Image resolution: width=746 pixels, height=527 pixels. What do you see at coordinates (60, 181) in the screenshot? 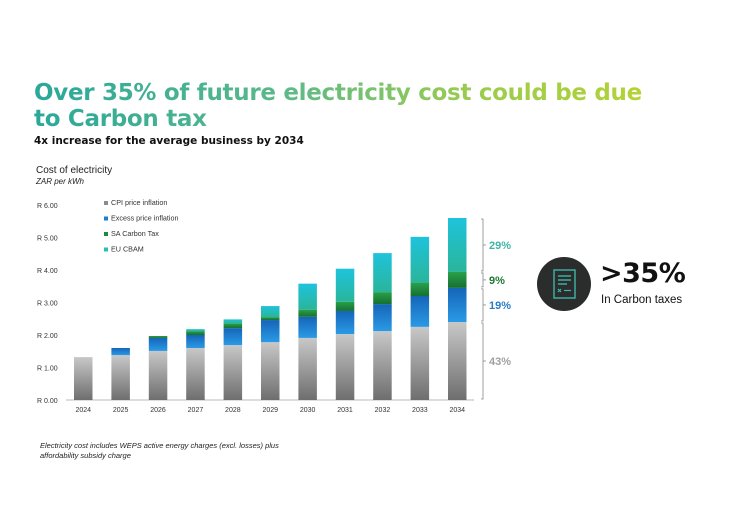
I see `y-axis-unit: ZAR per kWh` at bounding box center [60, 181].